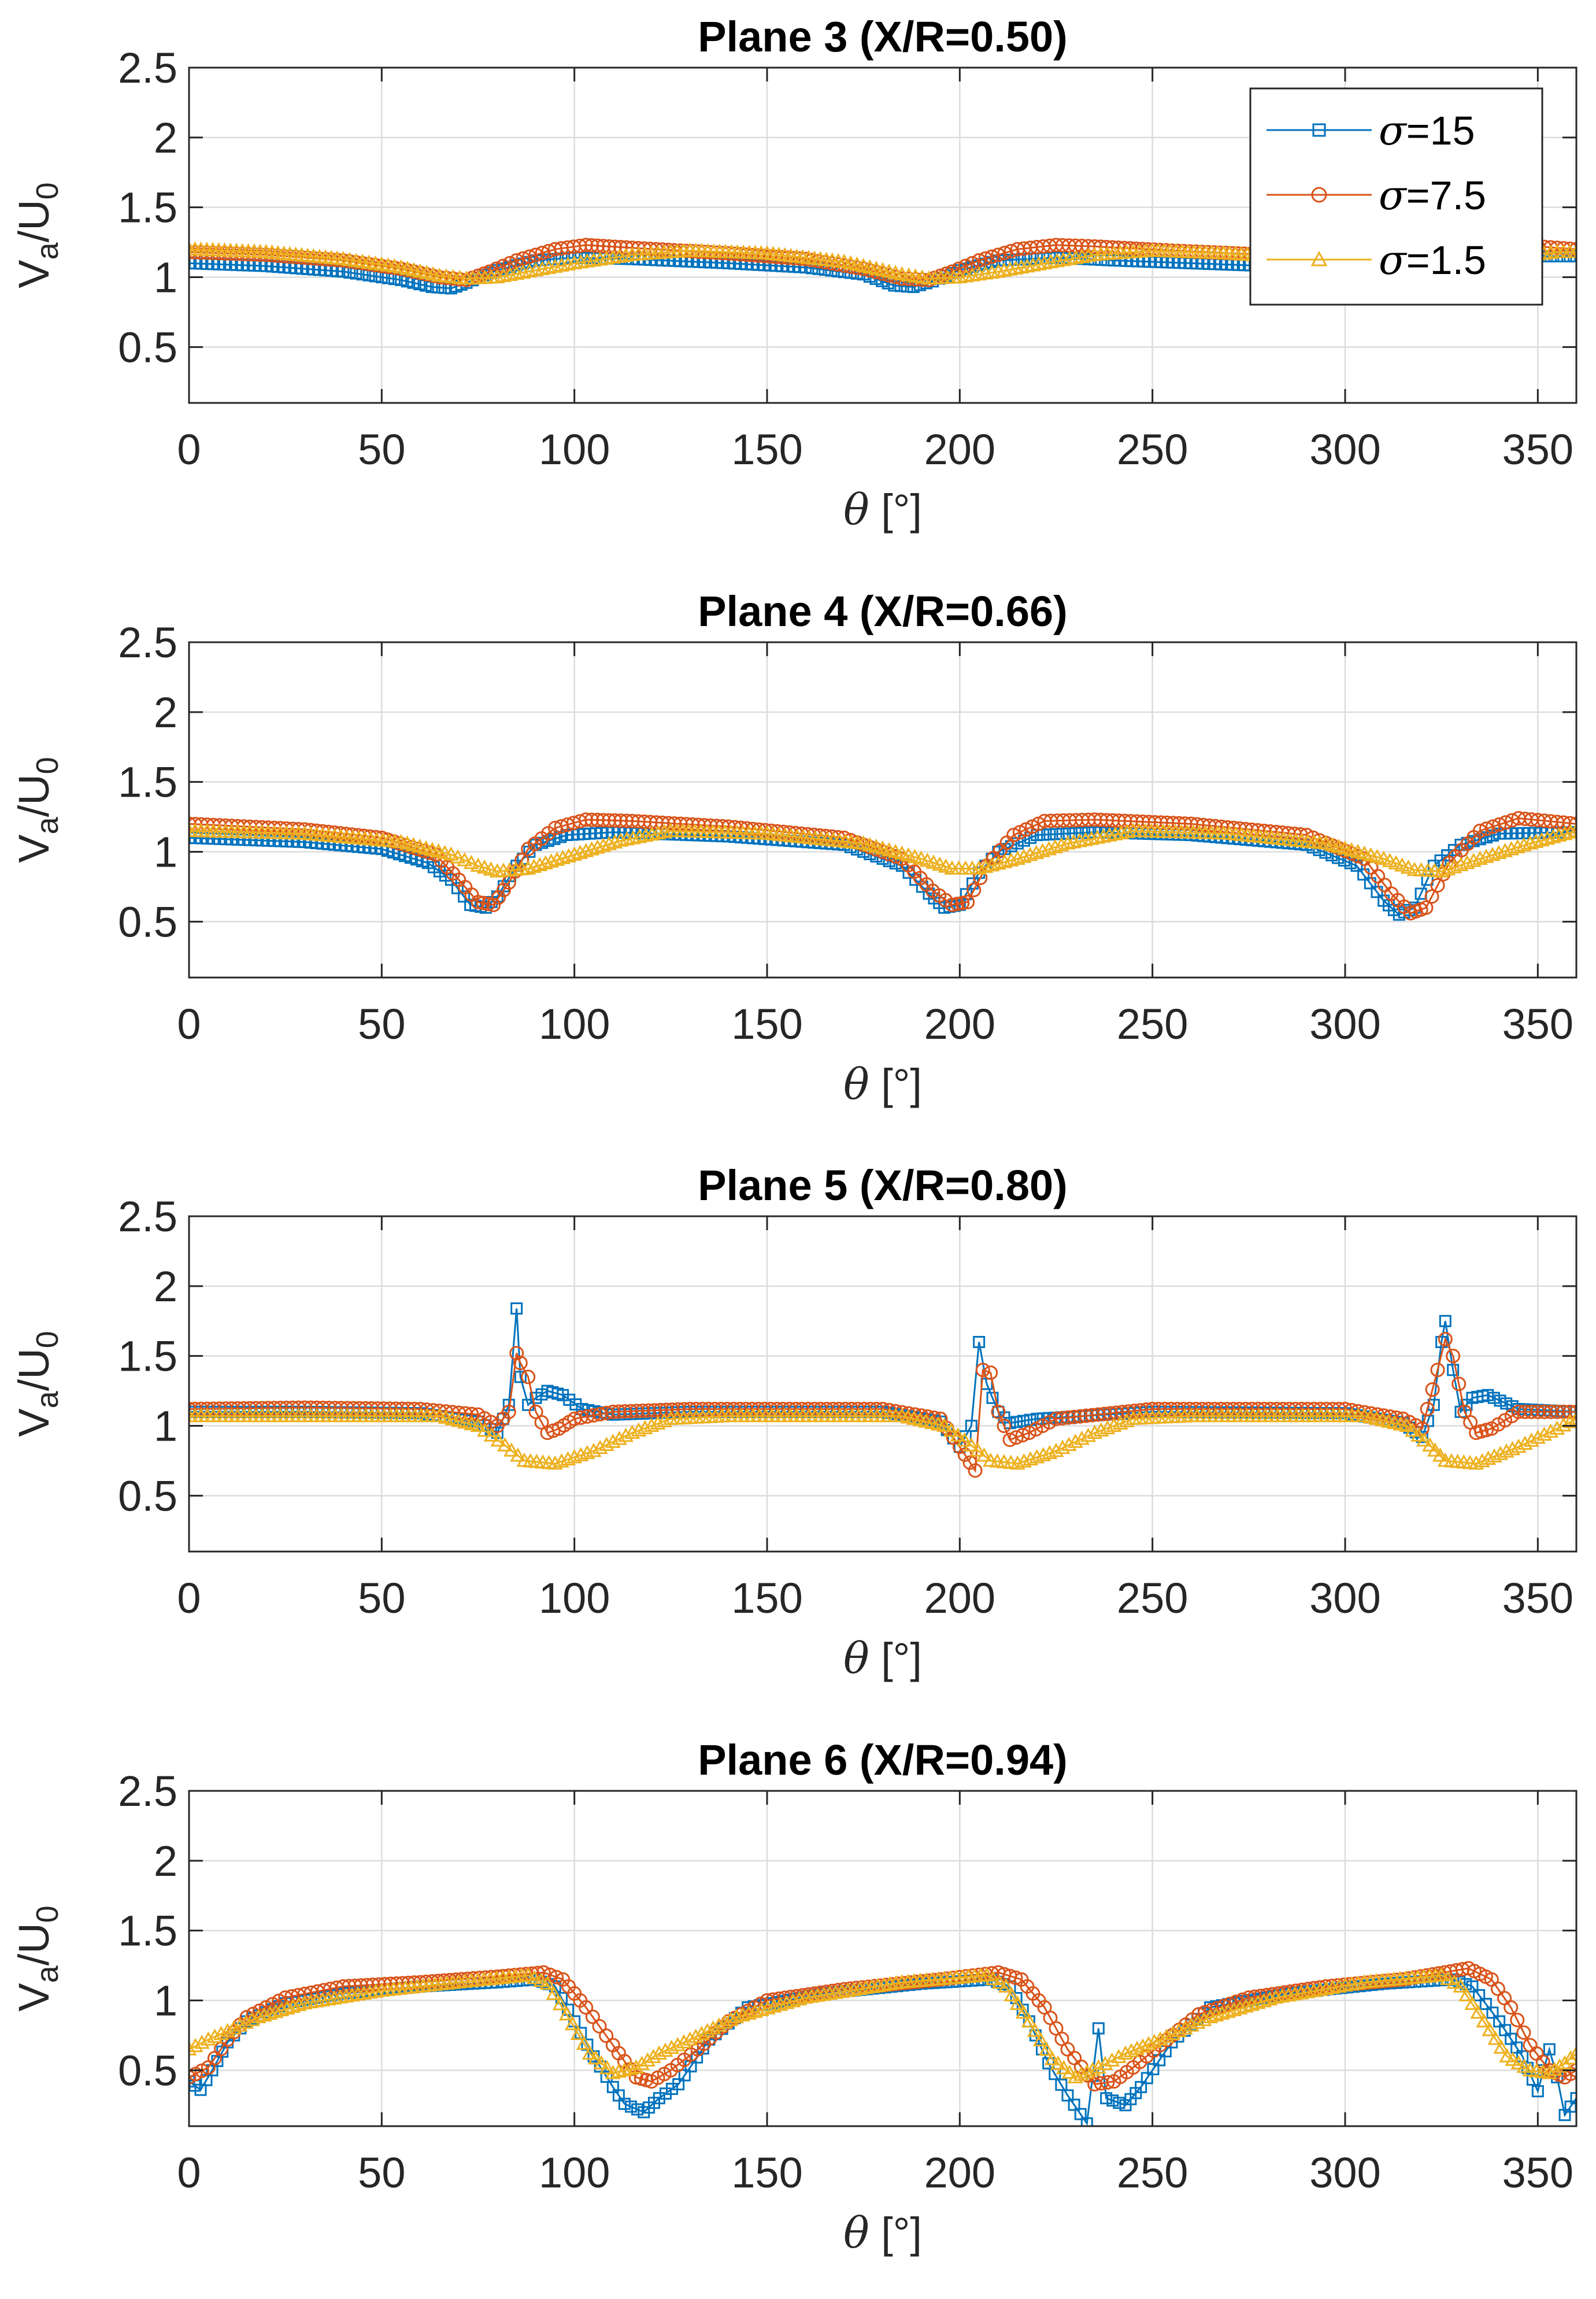 The width and height of the screenshot is (1596, 2299). What do you see at coordinates (37, 809) in the screenshot?
I see `y-axis-label: Va/U0` at bounding box center [37, 809].